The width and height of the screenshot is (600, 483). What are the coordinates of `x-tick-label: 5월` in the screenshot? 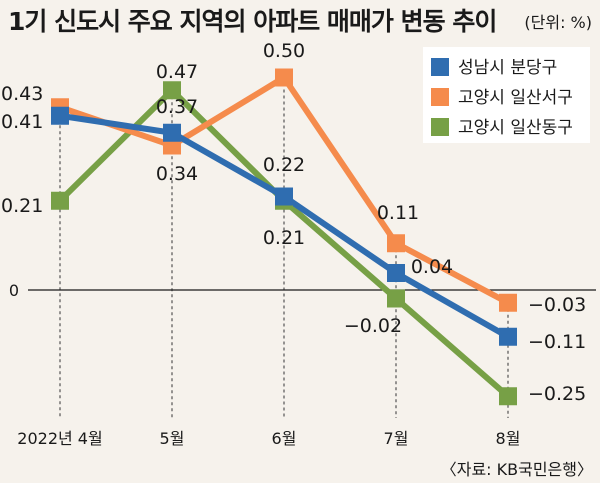 It's located at (172, 438).